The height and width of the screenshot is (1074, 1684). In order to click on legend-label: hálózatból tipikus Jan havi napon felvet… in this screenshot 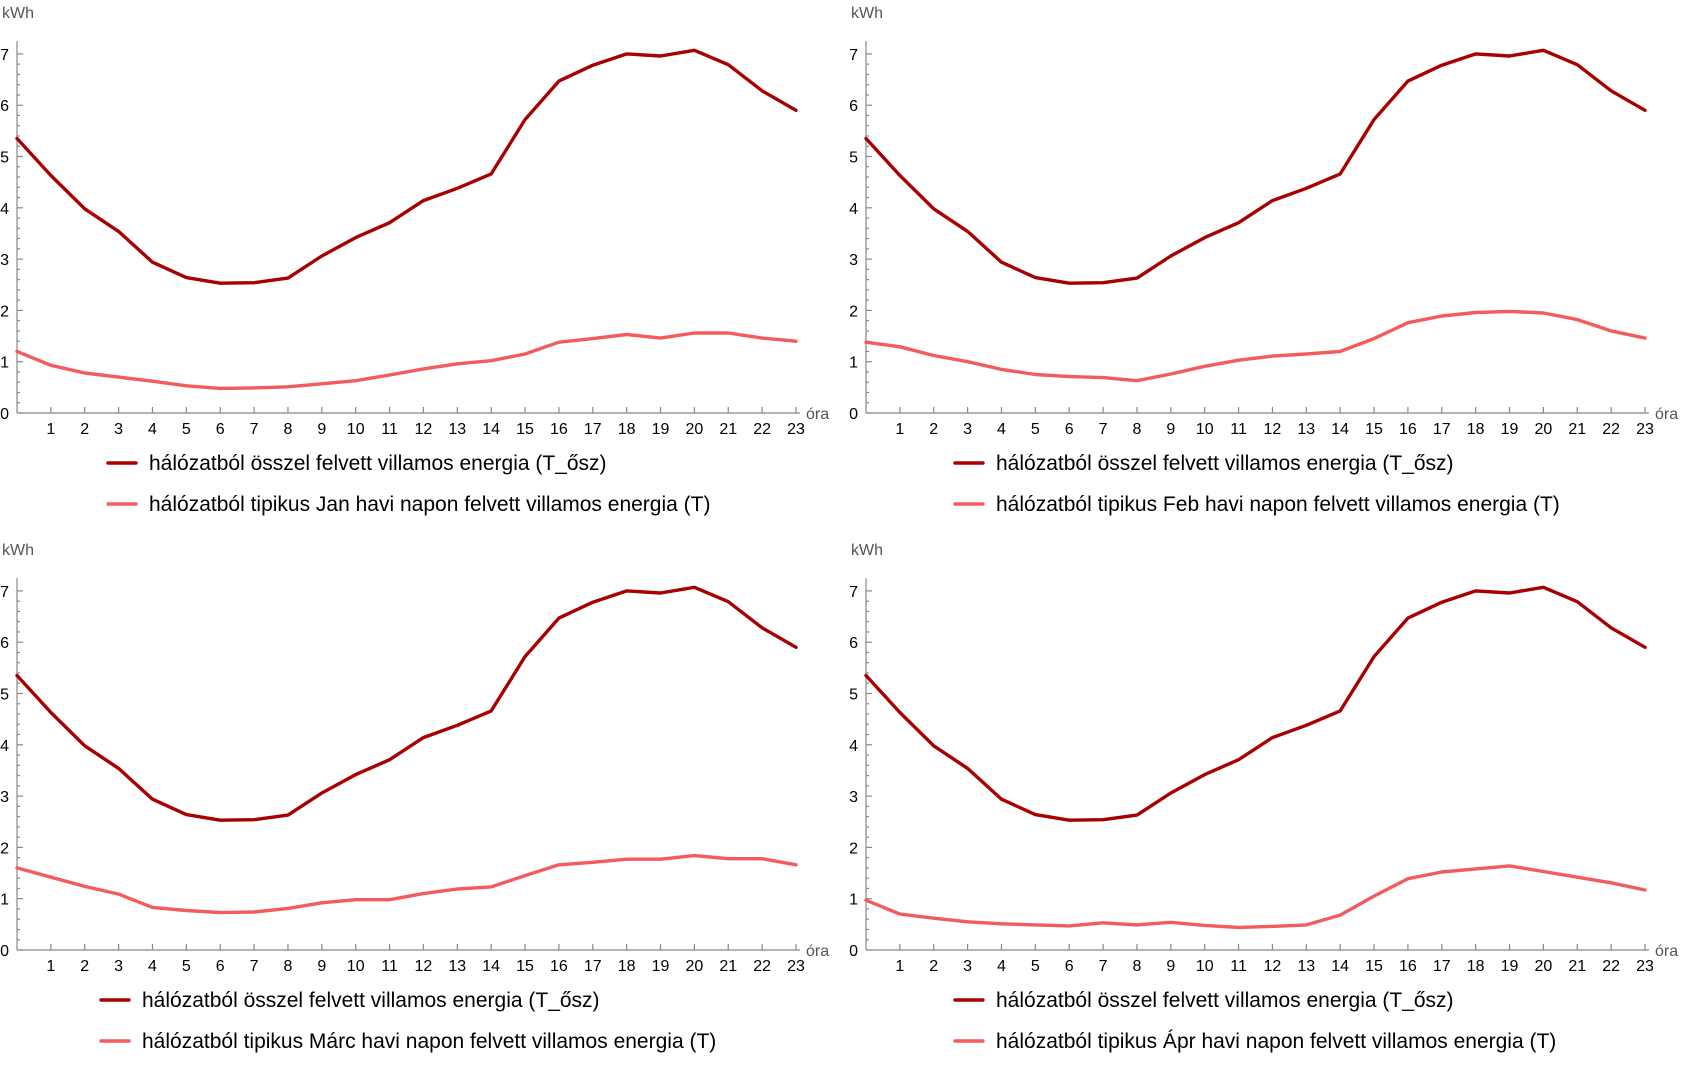, I will do `click(429, 504)`.